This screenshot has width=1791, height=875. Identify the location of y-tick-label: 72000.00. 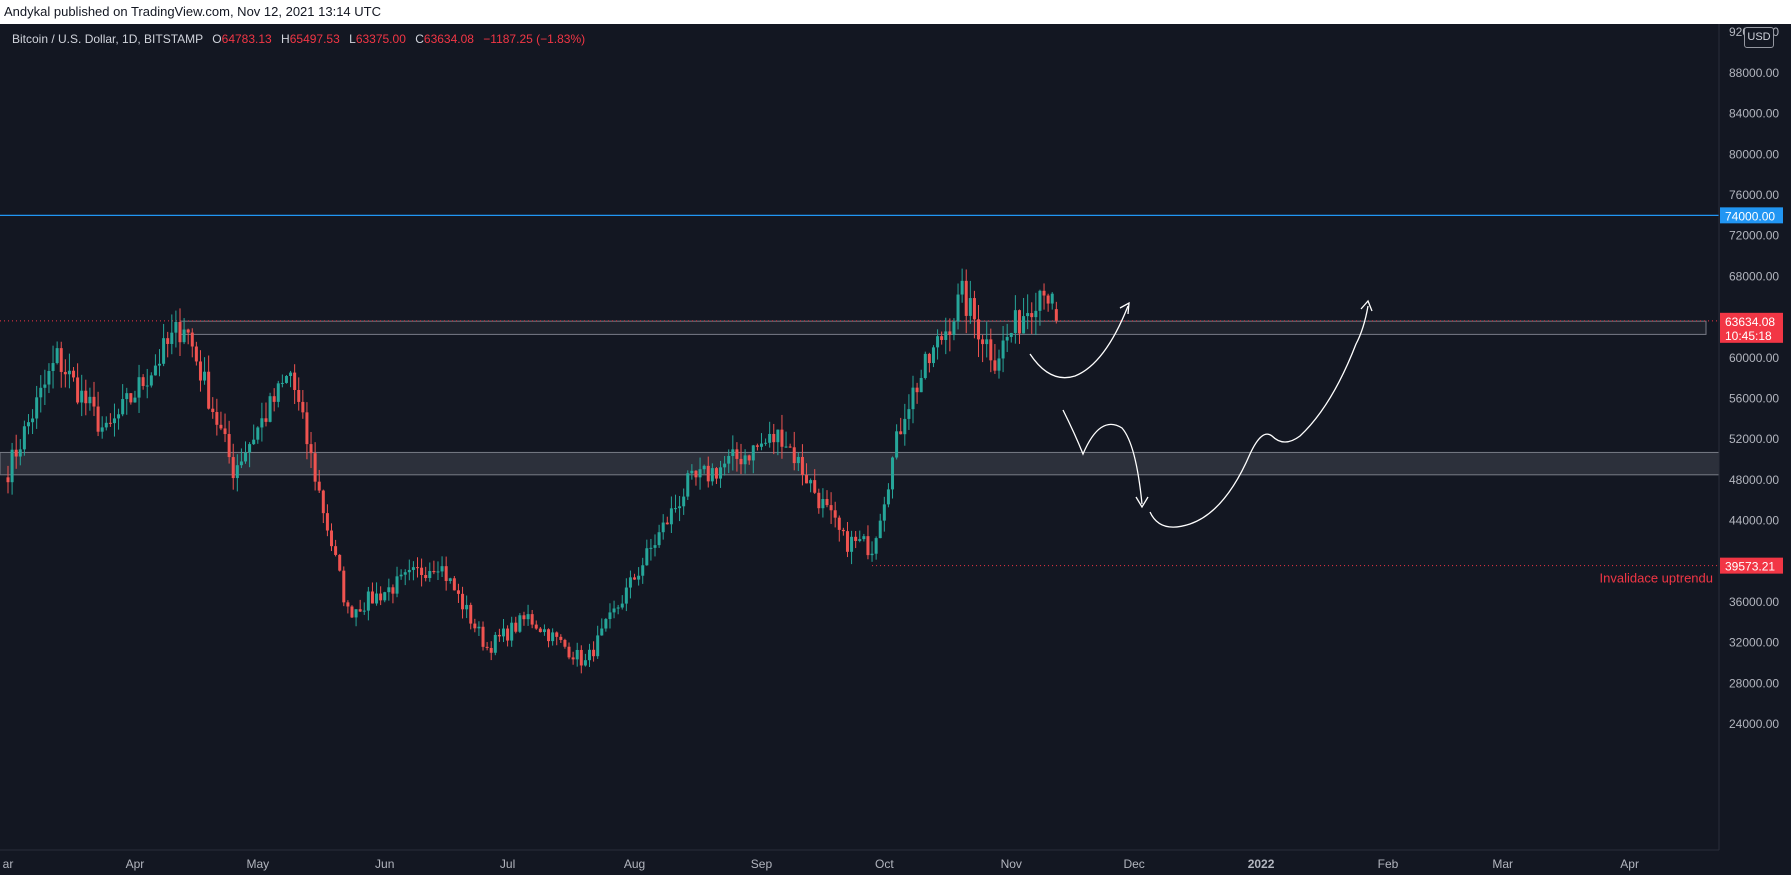
(1754, 236).